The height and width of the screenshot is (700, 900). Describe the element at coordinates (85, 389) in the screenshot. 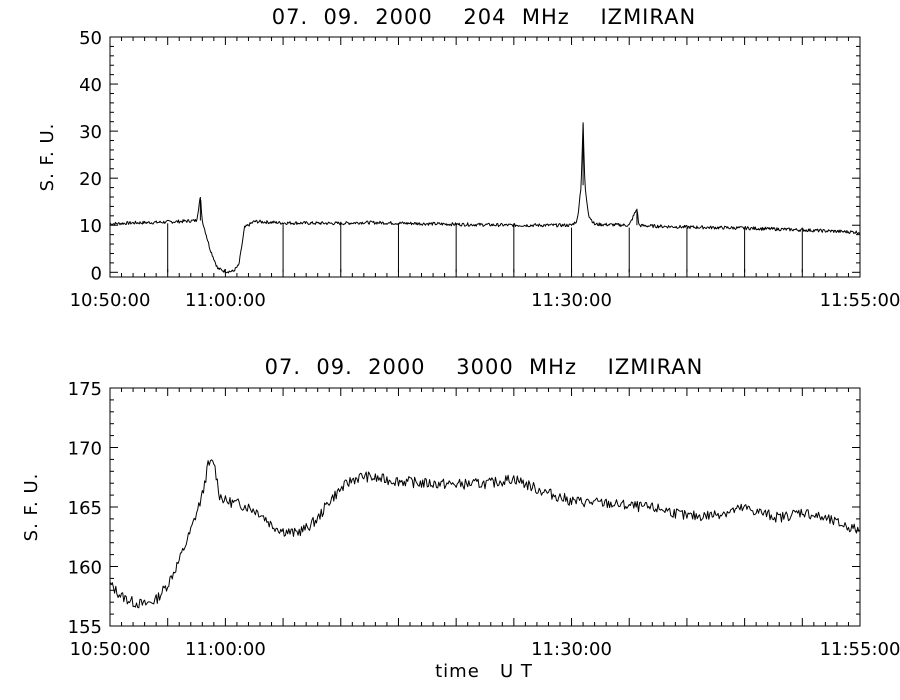

I see `y-tick-label: 175` at that location.